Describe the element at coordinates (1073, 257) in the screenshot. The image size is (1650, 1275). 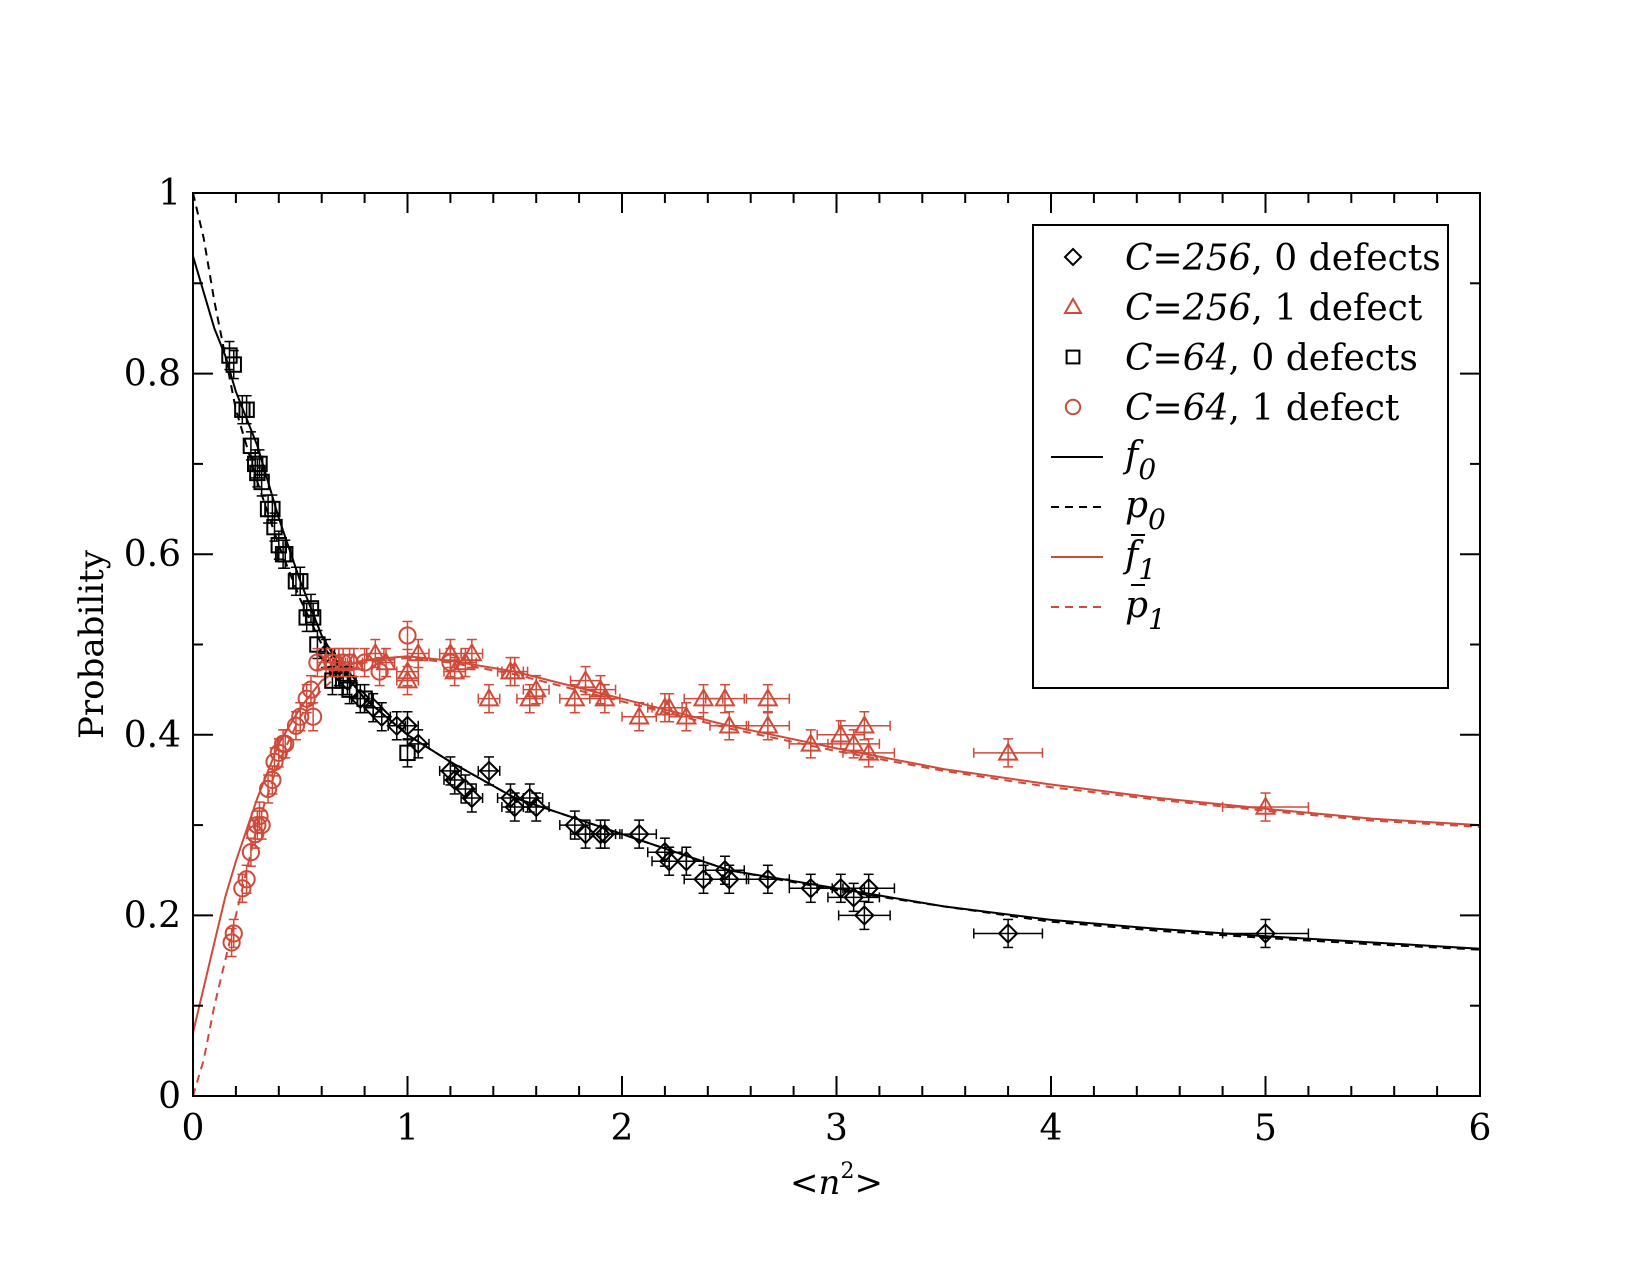
I see `legend-marker-diamond` at that location.